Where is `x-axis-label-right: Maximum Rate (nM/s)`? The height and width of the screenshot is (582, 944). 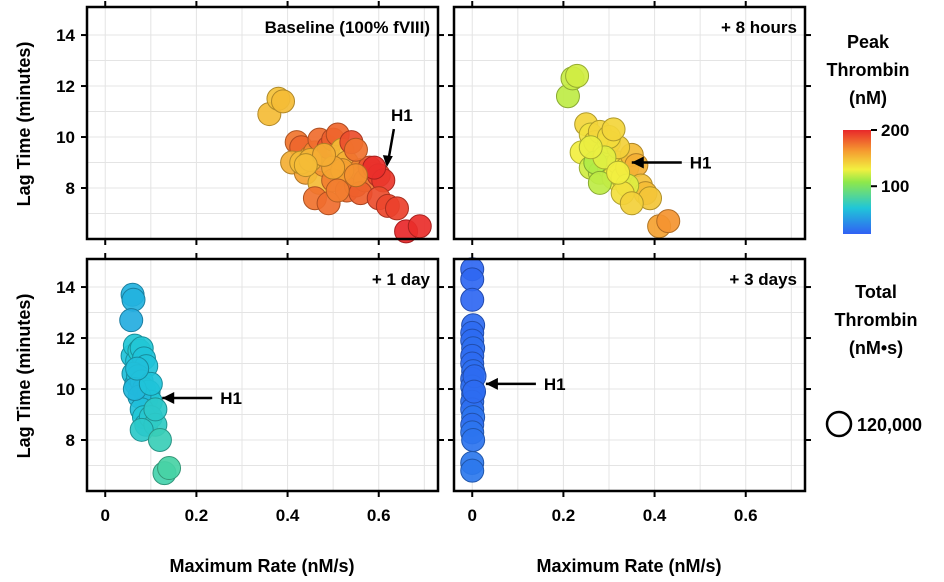
x-axis-label-right: Maximum Rate (nM/s) is located at coordinates (628, 566).